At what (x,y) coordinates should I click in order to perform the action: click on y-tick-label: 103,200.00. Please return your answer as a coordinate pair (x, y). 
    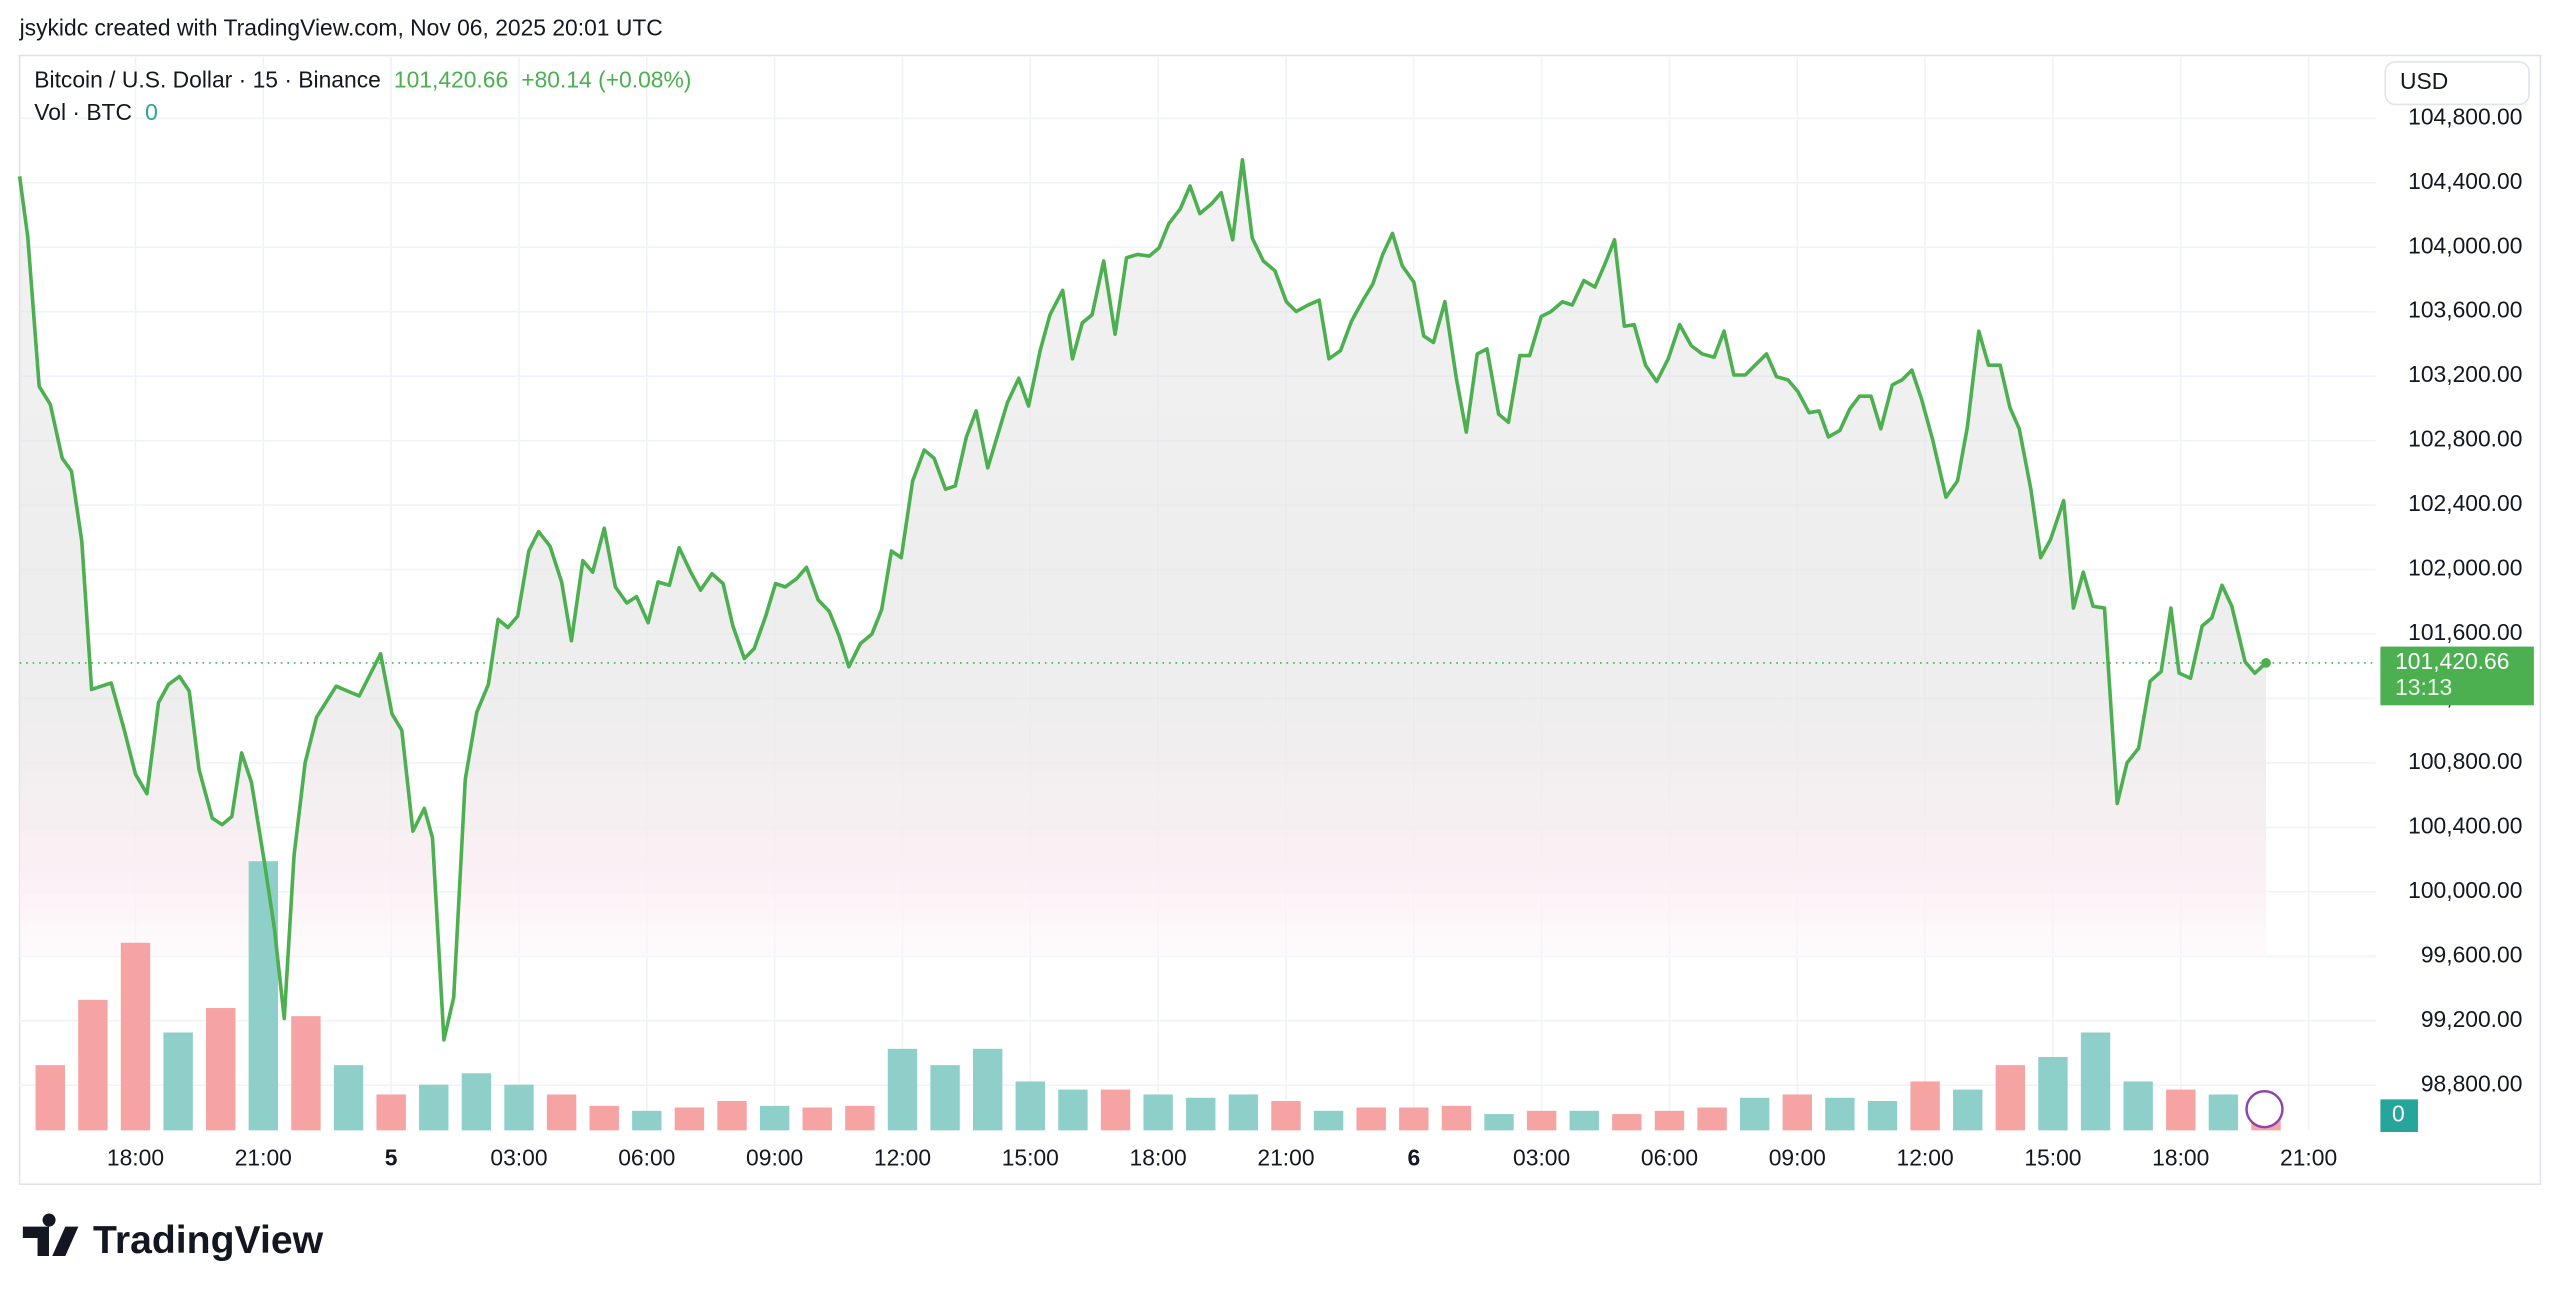
    Looking at the image, I should click on (2465, 374).